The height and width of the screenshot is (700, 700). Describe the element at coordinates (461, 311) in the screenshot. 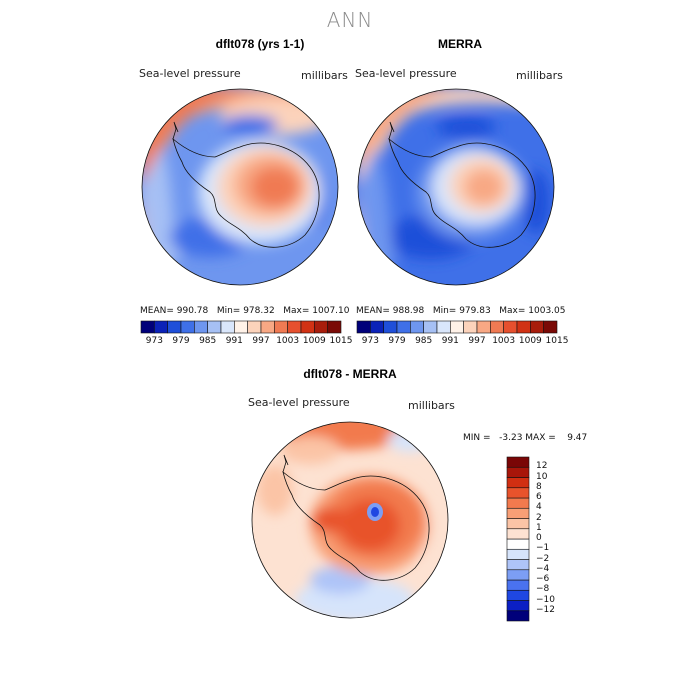

I see `panel-obs-stats: MEAN= 988.98 Min= 979.83 Max= 1003.05` at that location.